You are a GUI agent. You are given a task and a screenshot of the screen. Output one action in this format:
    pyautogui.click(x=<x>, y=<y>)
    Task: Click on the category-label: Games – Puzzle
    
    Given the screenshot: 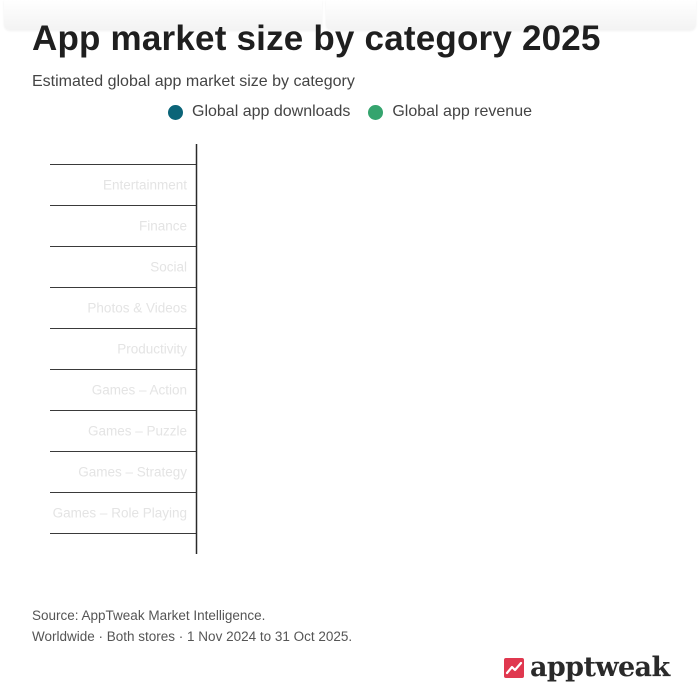 What is the action you would take?
    pyautogui.click(x=137, y=431)
    